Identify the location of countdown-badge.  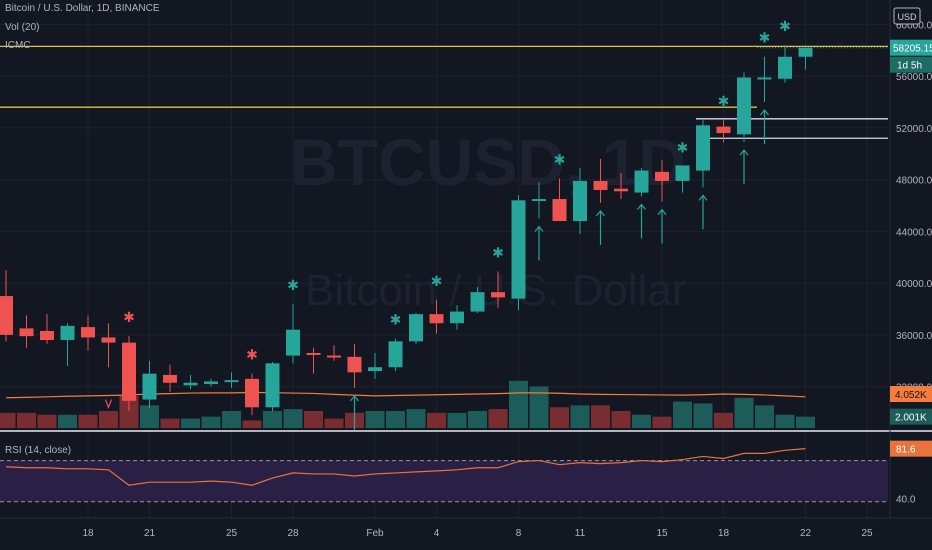
(911, 64).